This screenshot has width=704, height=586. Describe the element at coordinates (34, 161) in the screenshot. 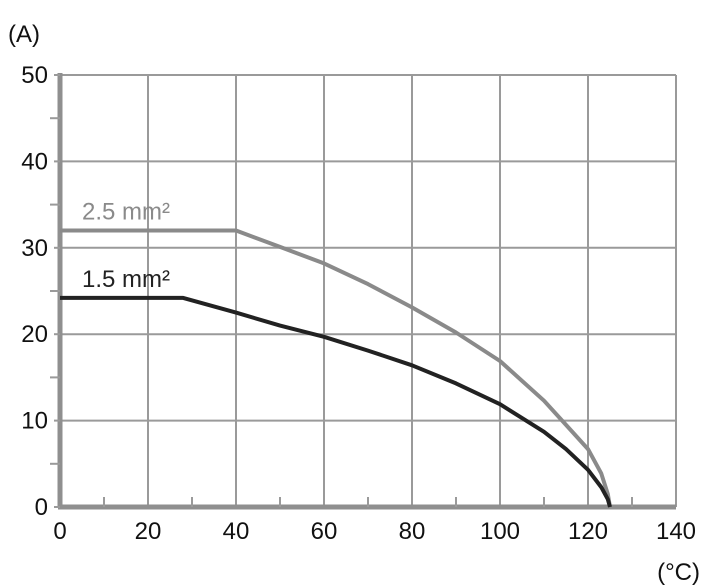

I see `y-tick-label: 40` at that location.